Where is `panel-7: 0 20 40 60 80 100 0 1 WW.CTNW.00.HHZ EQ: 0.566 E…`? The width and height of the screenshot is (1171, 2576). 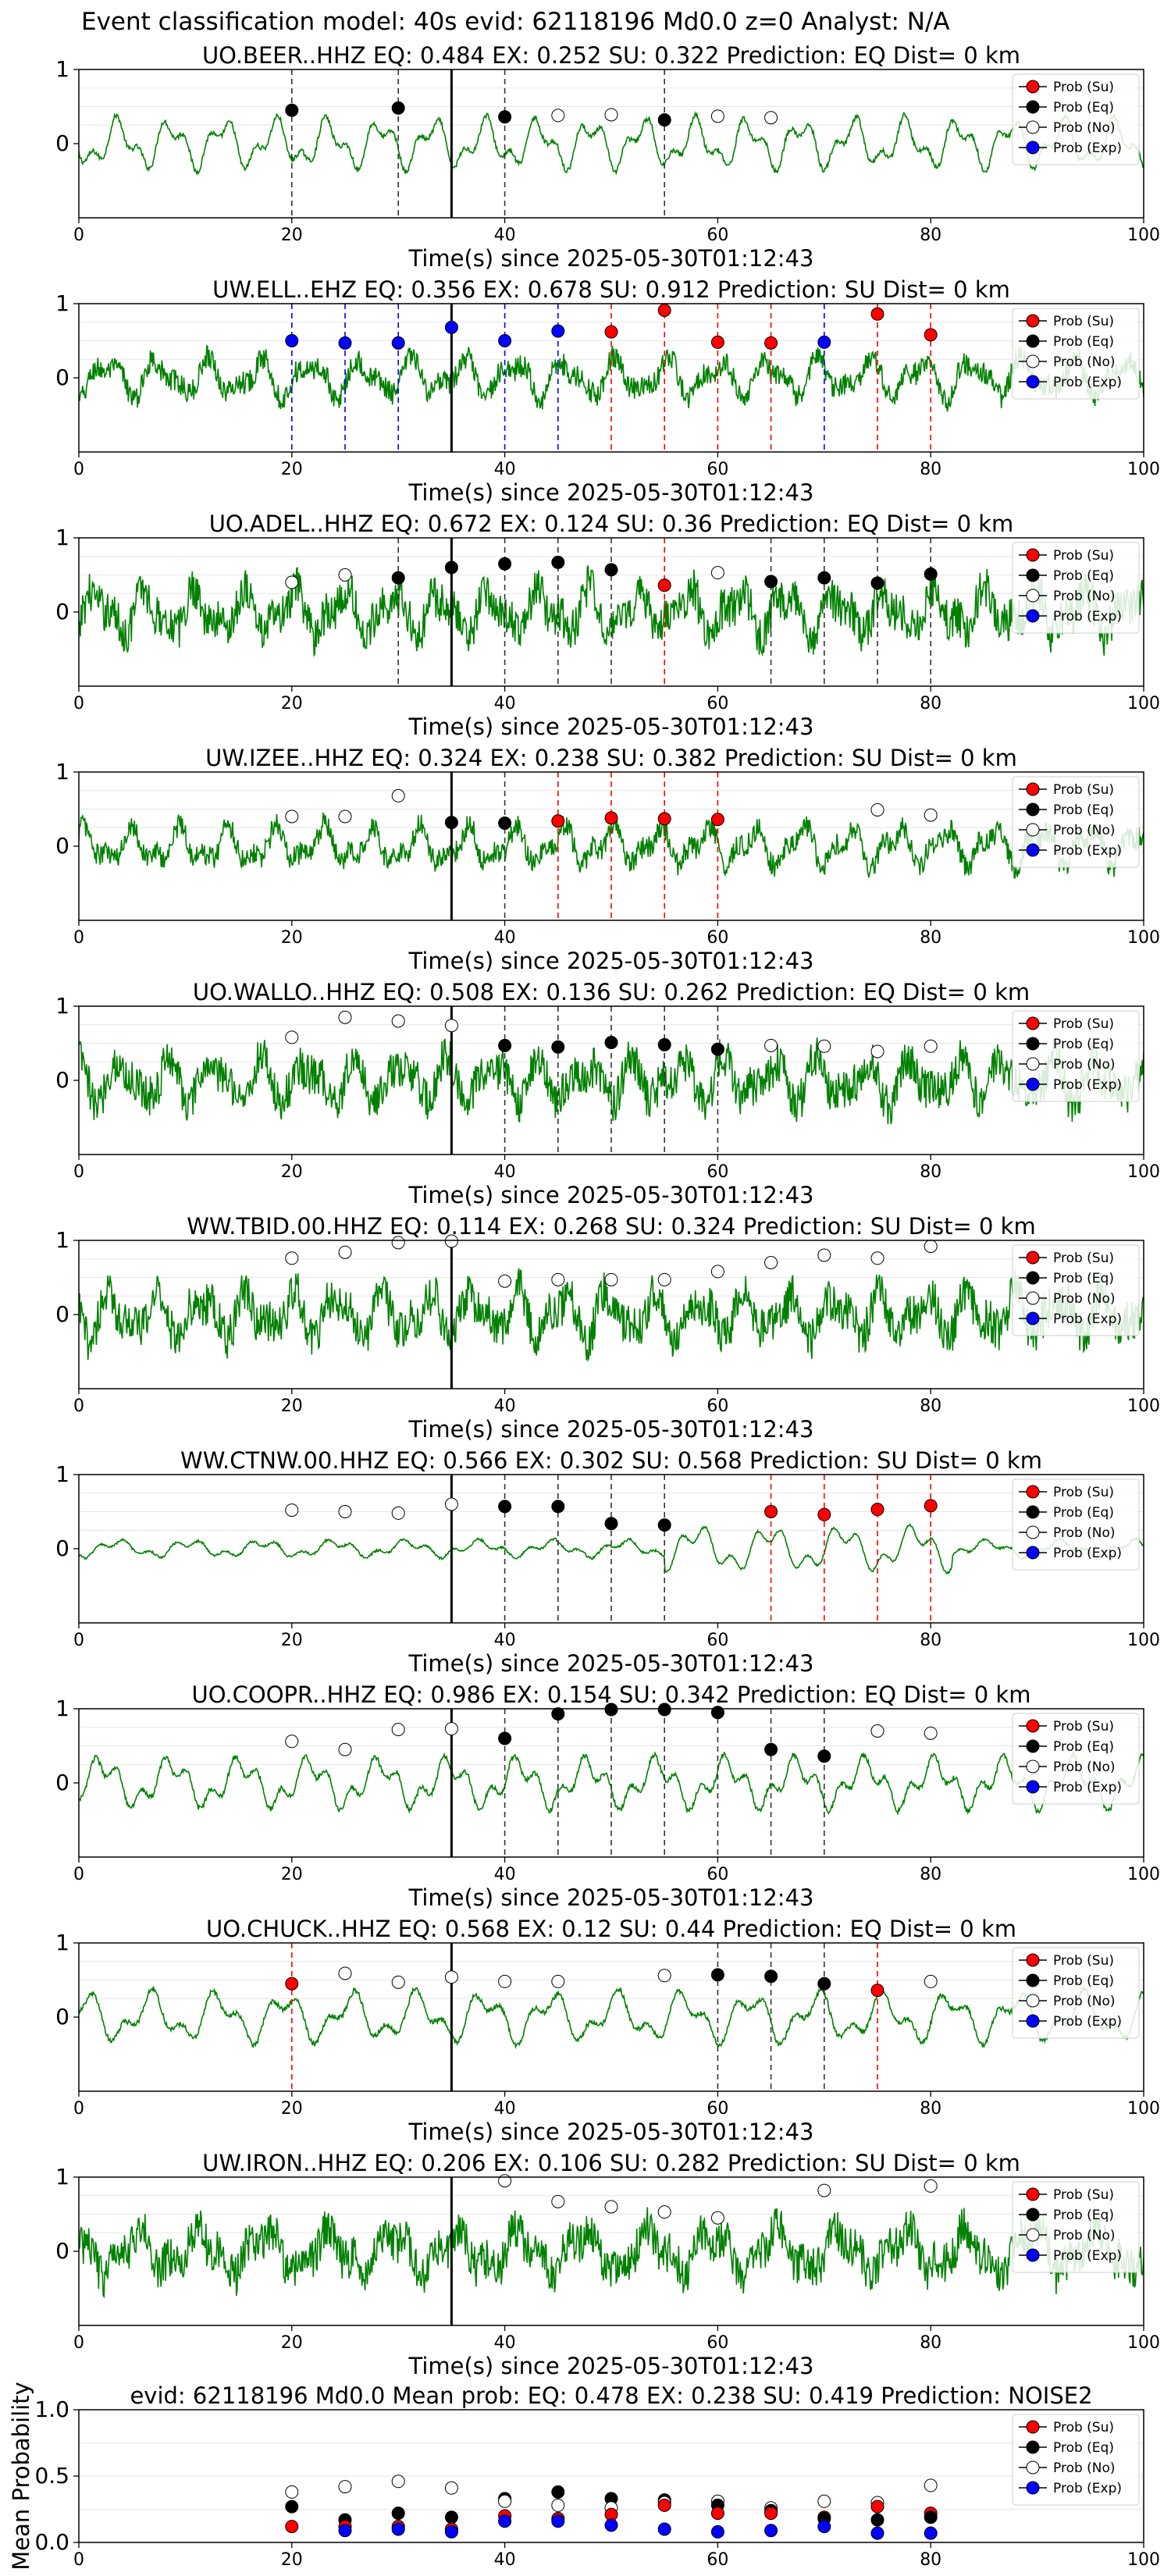 panel-7: 0 20 40 60 80 100 0 1 WW.CTNW.00.HHZ EQ: 0.566 E… is located at coordinates (607, 1562).